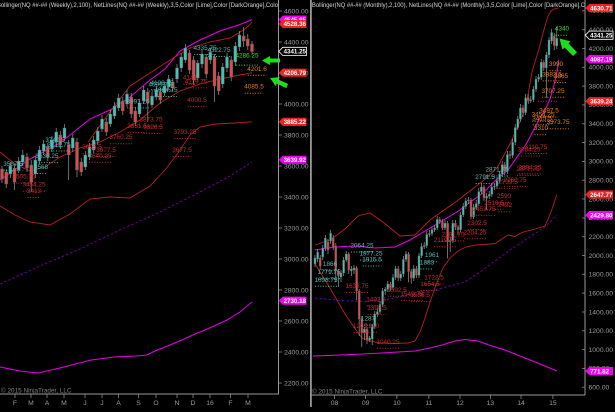 The width and height of the screenshot is (615, 412). I want to click on svg-text: 1287, so click(368, 319).